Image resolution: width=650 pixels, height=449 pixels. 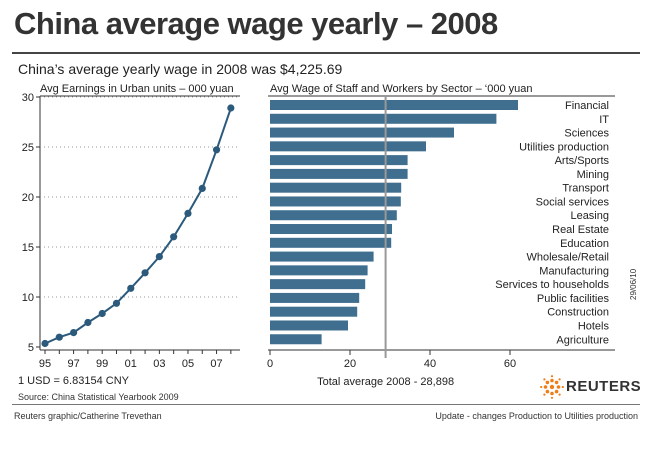 What do you see at coordinates (604, 386) in the screenshot?
I see `reuters-logo-text: REUTERS` at bounding box center [604, 386].